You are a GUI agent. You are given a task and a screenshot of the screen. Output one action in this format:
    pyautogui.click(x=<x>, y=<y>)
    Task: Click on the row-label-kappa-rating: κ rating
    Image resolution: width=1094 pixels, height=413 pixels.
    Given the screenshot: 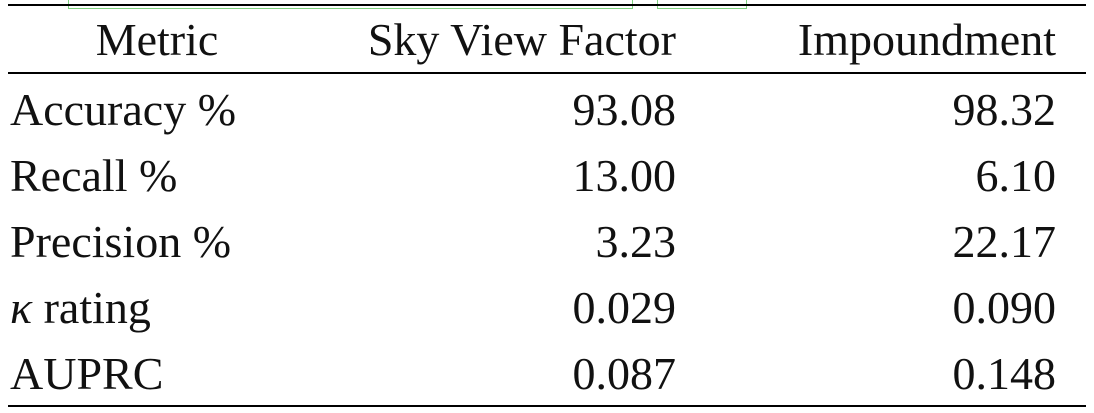 What is the action you would take?
    pyautogui.click(x=167, y=307)
    